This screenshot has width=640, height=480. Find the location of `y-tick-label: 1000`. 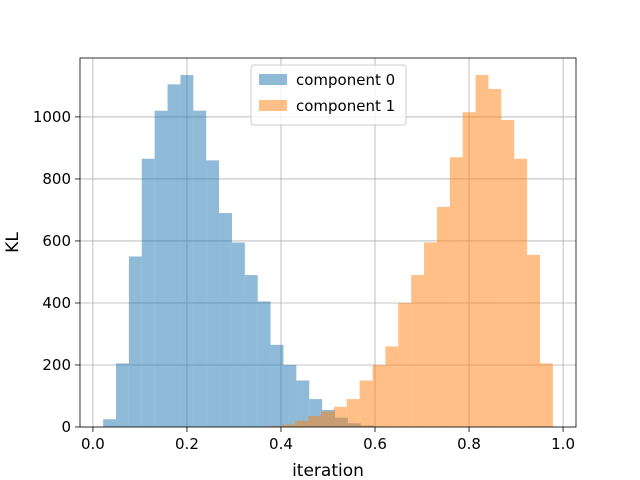

y-tick-label: 1000 is located at coordinates (52, 117).